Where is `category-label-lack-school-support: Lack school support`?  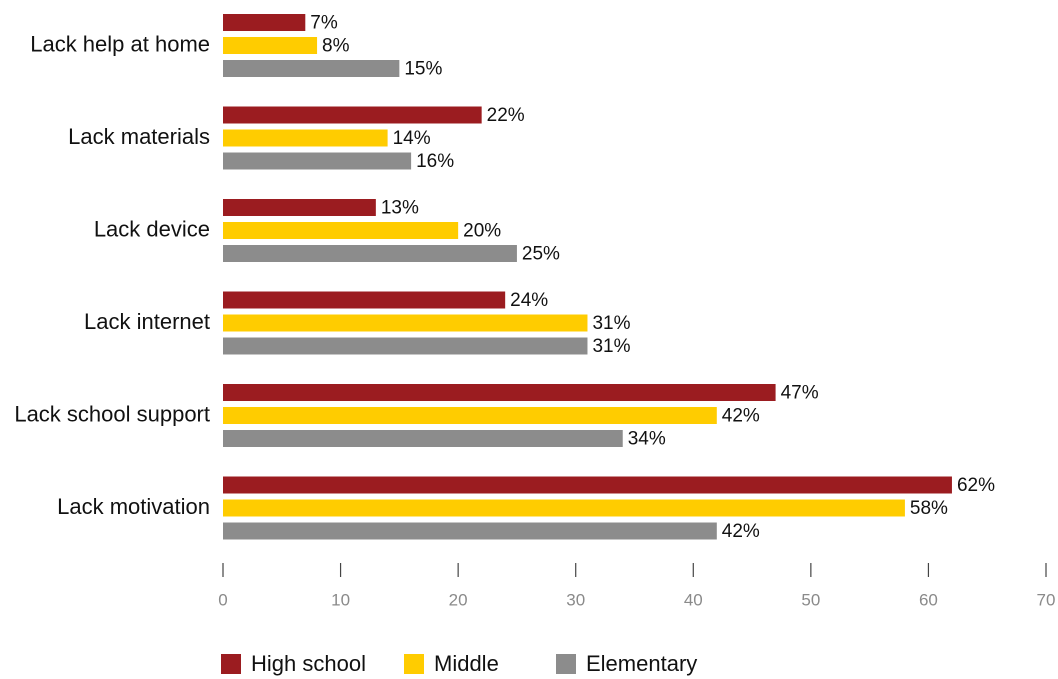 category-label-lack-school-support: Lack school support is located at coordinates (112, 413).